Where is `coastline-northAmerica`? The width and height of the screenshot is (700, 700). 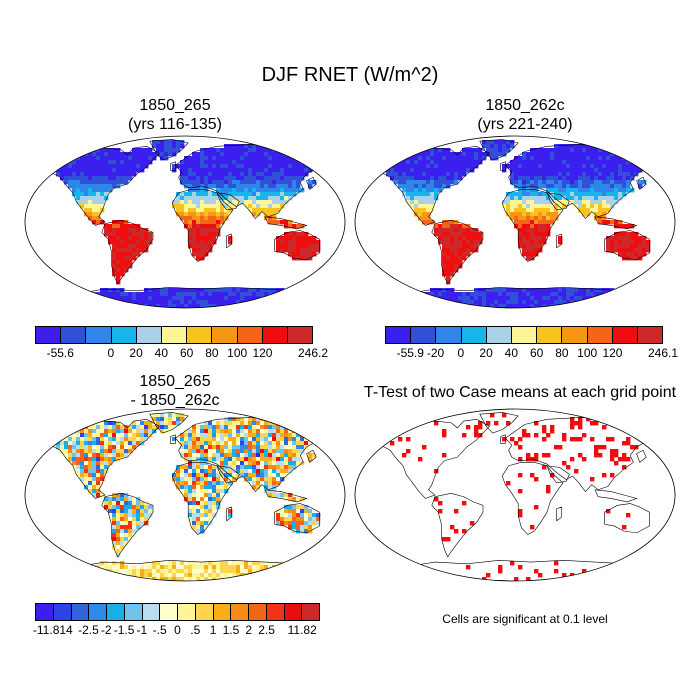
coastline-northAmerica is located at coordinates (428, 459).